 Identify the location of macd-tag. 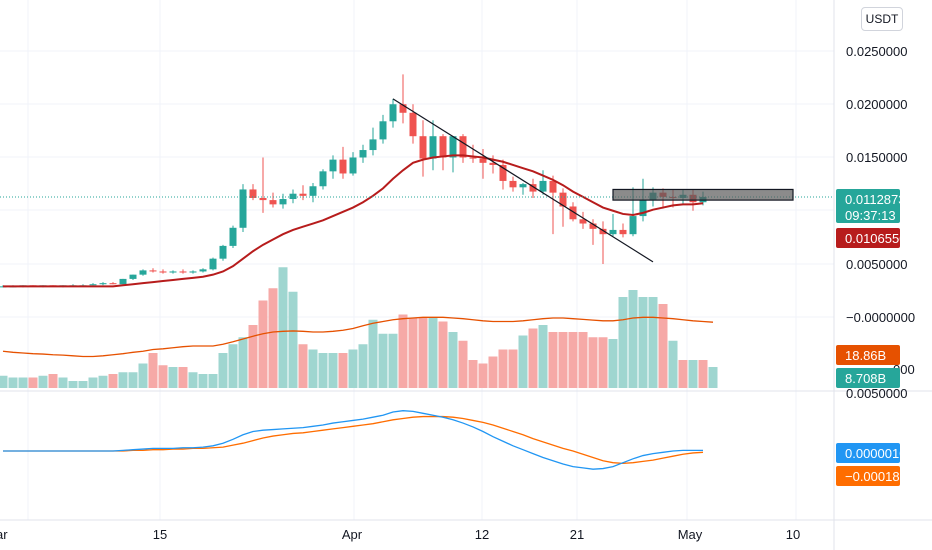
(868, 453).